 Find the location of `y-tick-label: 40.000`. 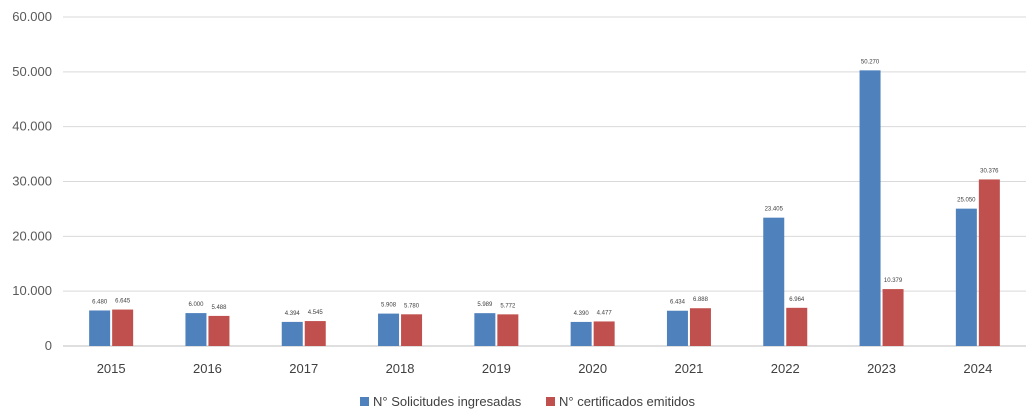

y-tick-label: 40.000 is located at coordinates (32, 126).